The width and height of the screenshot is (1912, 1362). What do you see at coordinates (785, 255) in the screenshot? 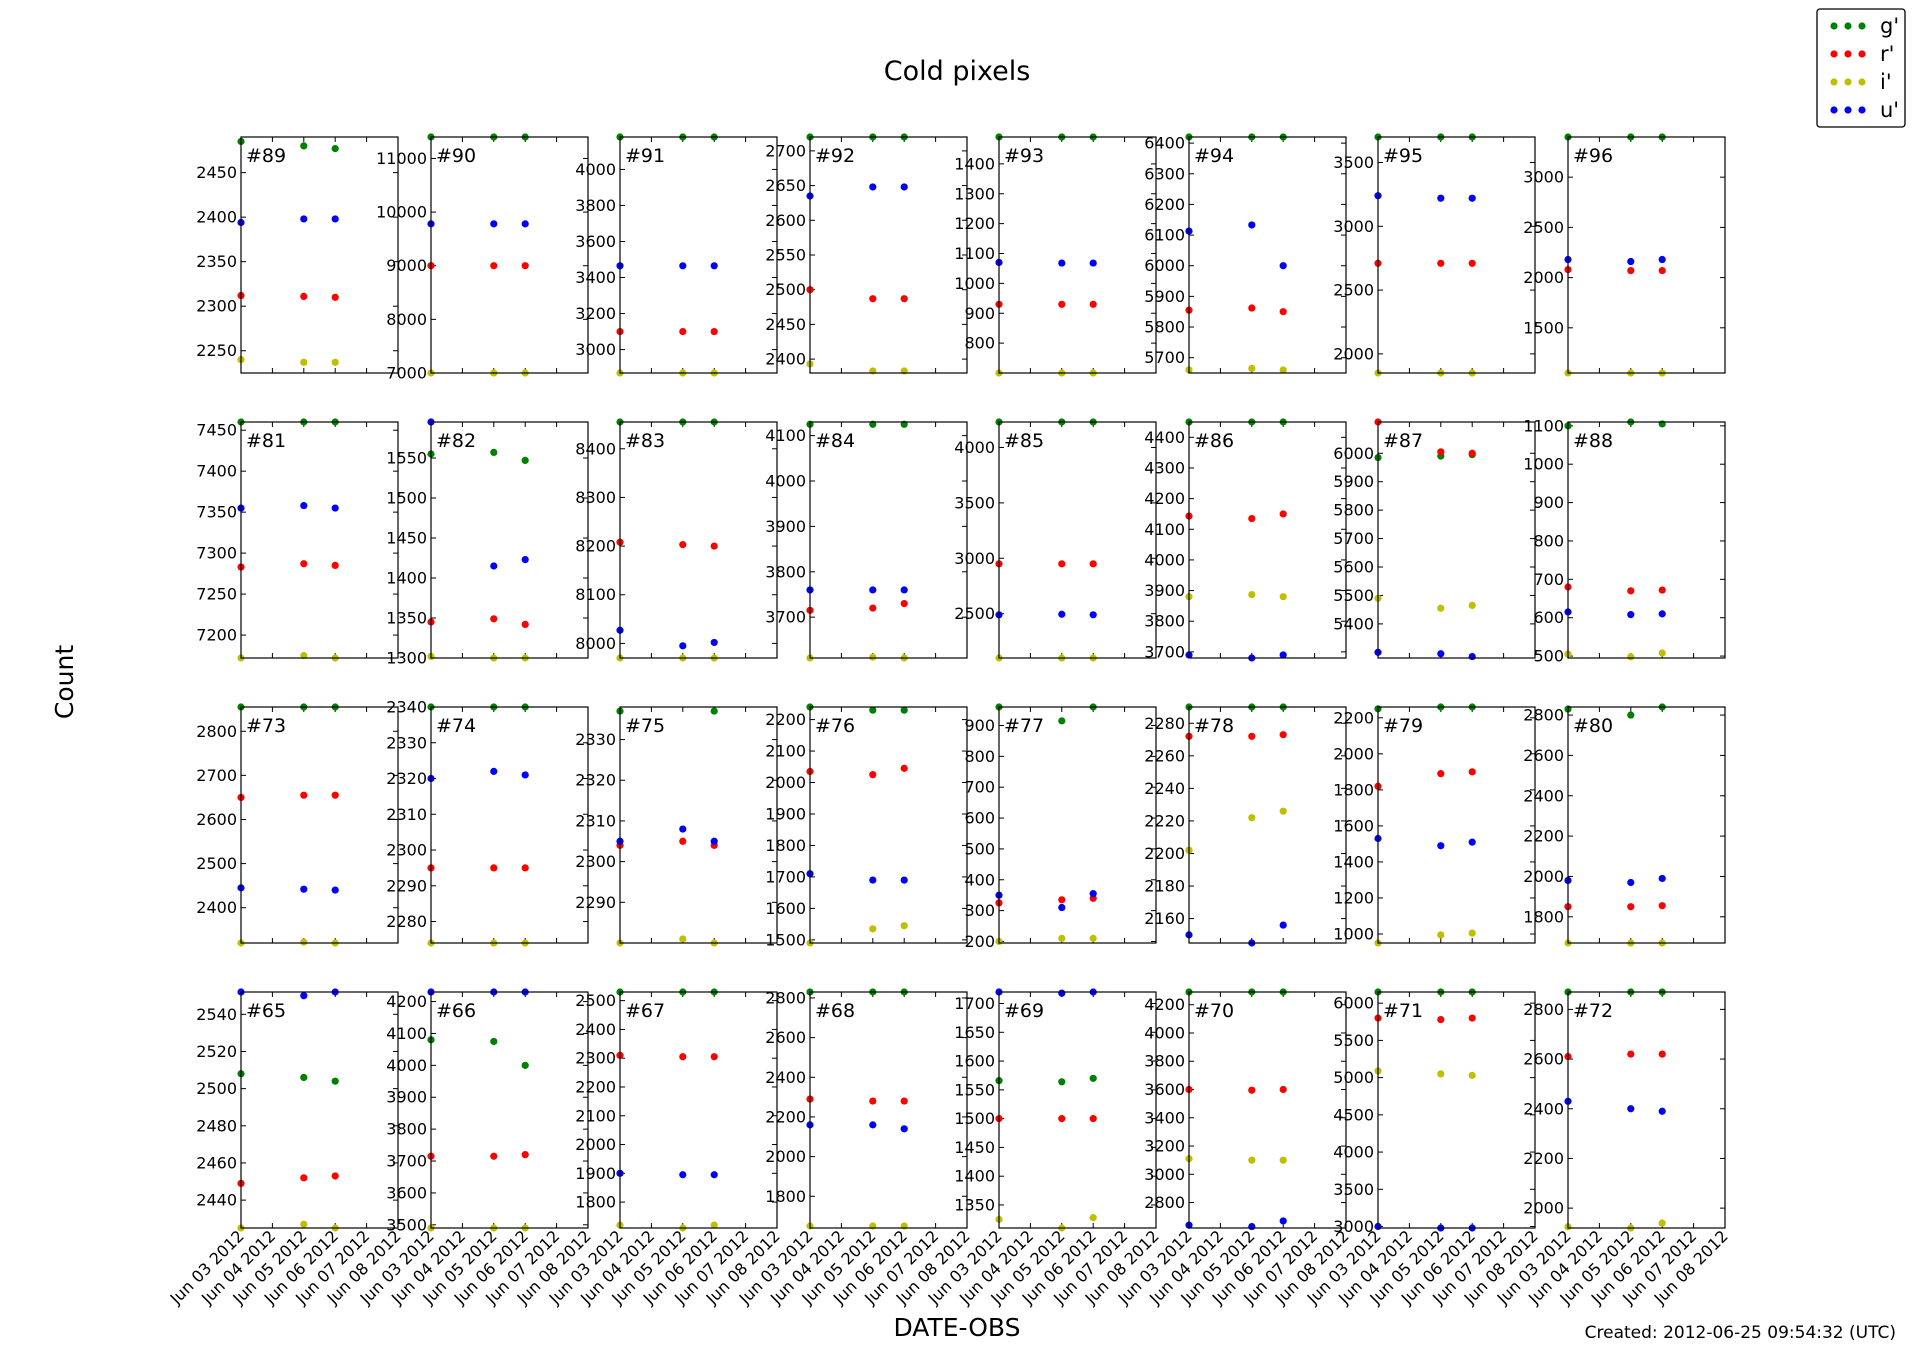
I see `y-tick-label: 2550` at bounding box center [785, 255].